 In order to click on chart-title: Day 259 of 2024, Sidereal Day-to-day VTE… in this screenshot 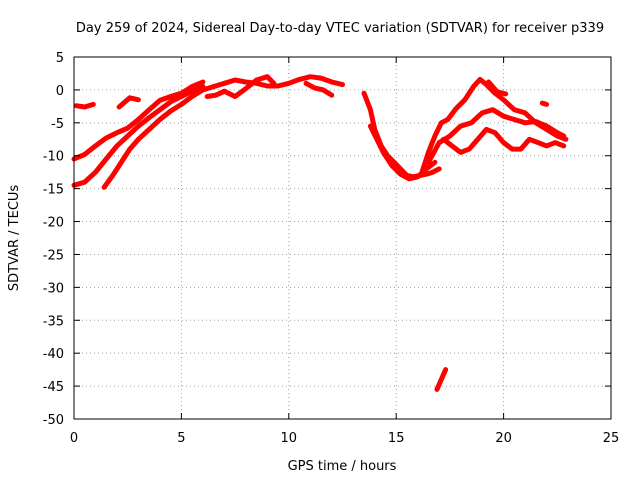, I will do `click(340, 28)`.